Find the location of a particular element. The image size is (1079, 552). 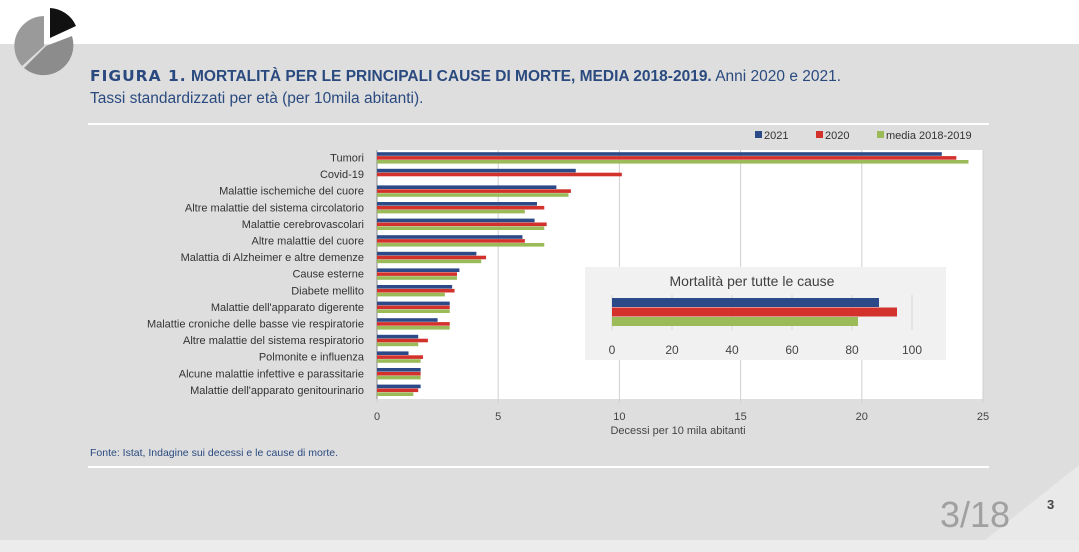

inset-bar-2021 is located at coordinates (745, 302).